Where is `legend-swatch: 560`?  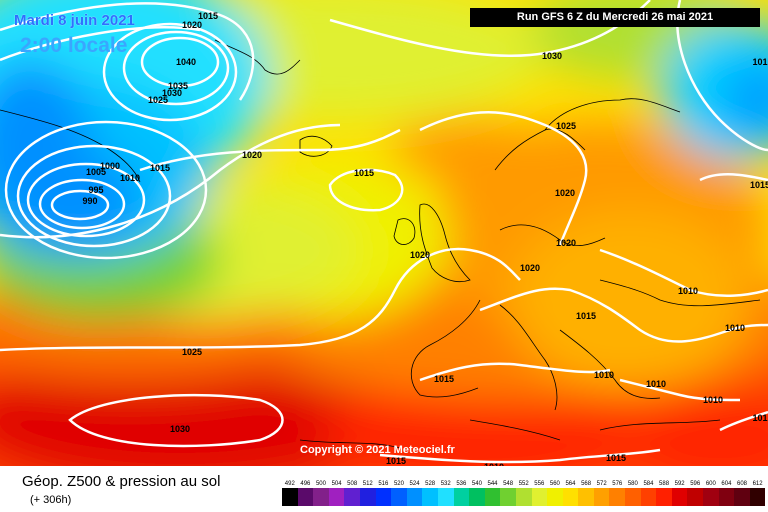
legend-swatch: 560 is located at coordinates (555, 493).